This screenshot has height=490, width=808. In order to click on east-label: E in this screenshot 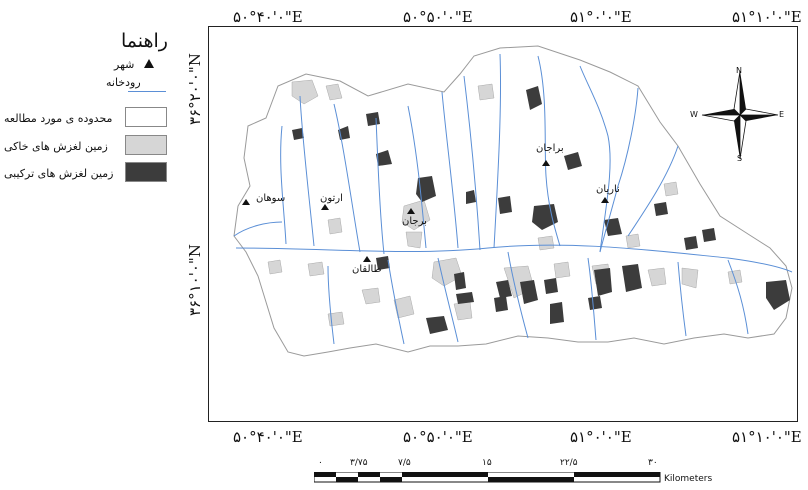, I will do `click(782, 114)`.